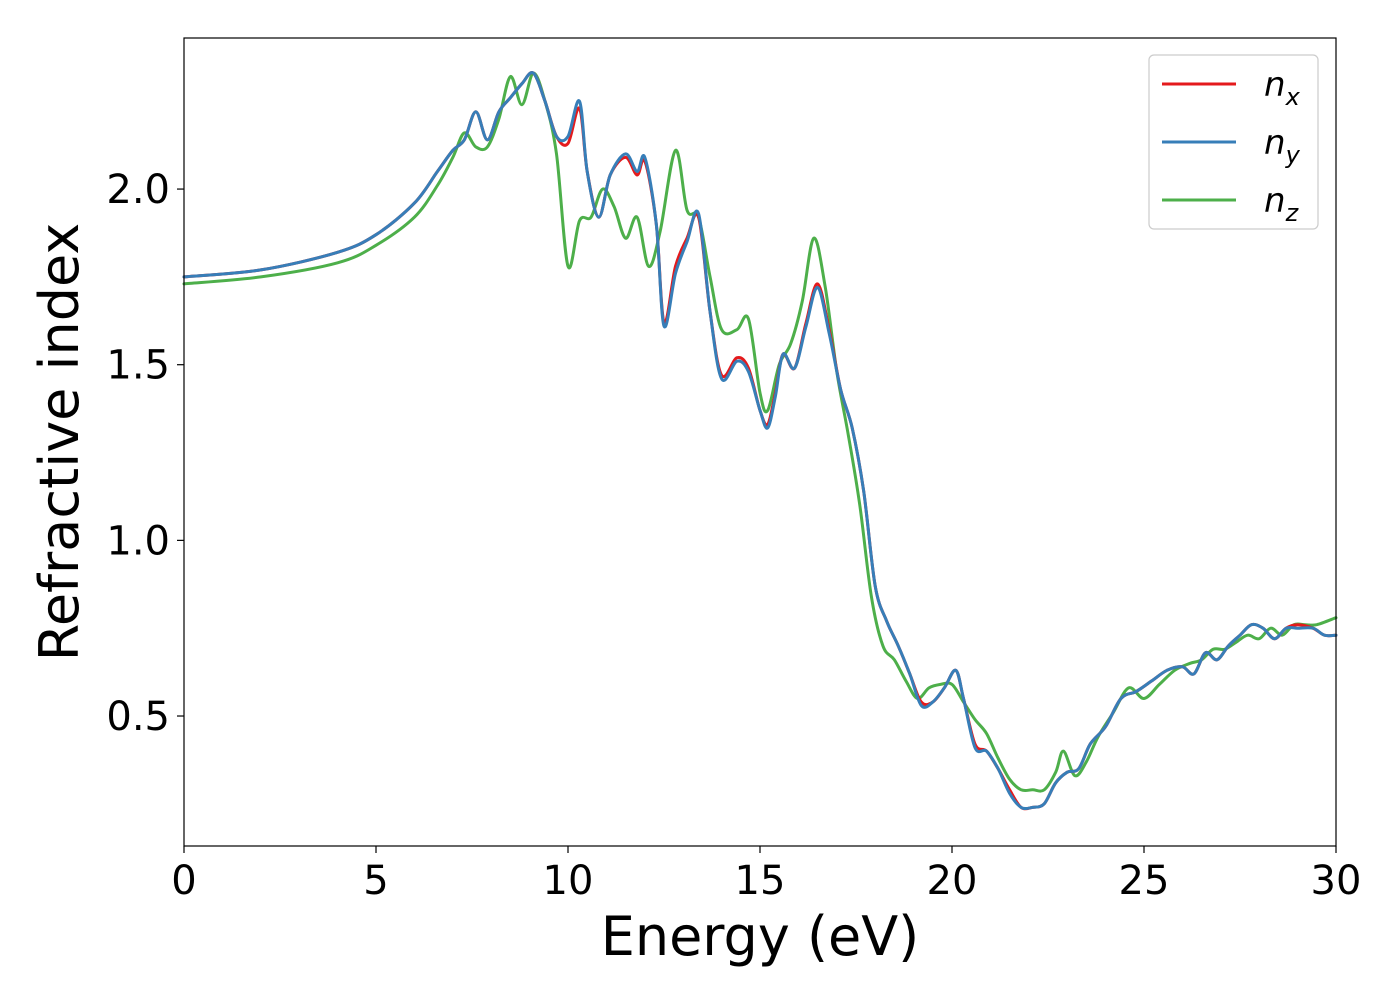 This screenshot has width=1400, height=1000. Describe the element at coordinates (375, 881) in the screenshot. I see `x-tick-label: 5` at that location.